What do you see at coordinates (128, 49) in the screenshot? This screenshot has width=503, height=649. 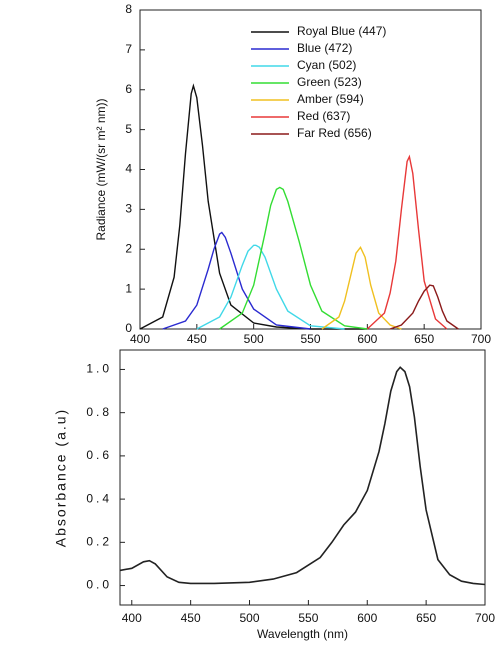 I see `y-tick-label: 7` at bounding box center [128, 49].